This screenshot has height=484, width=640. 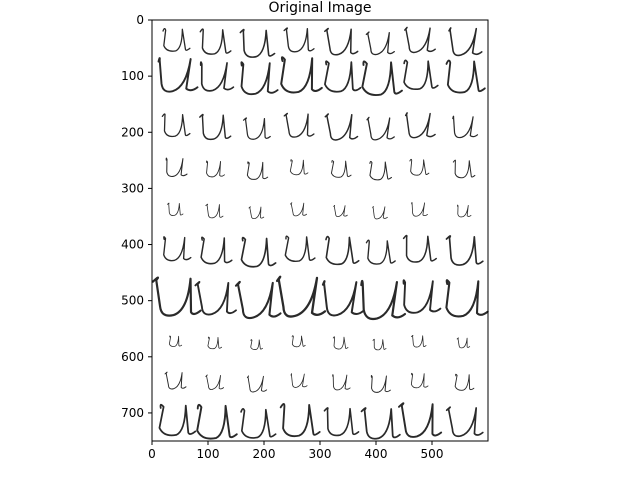 I want to click on x-tick-label: 500, so click(x=432, y=454).